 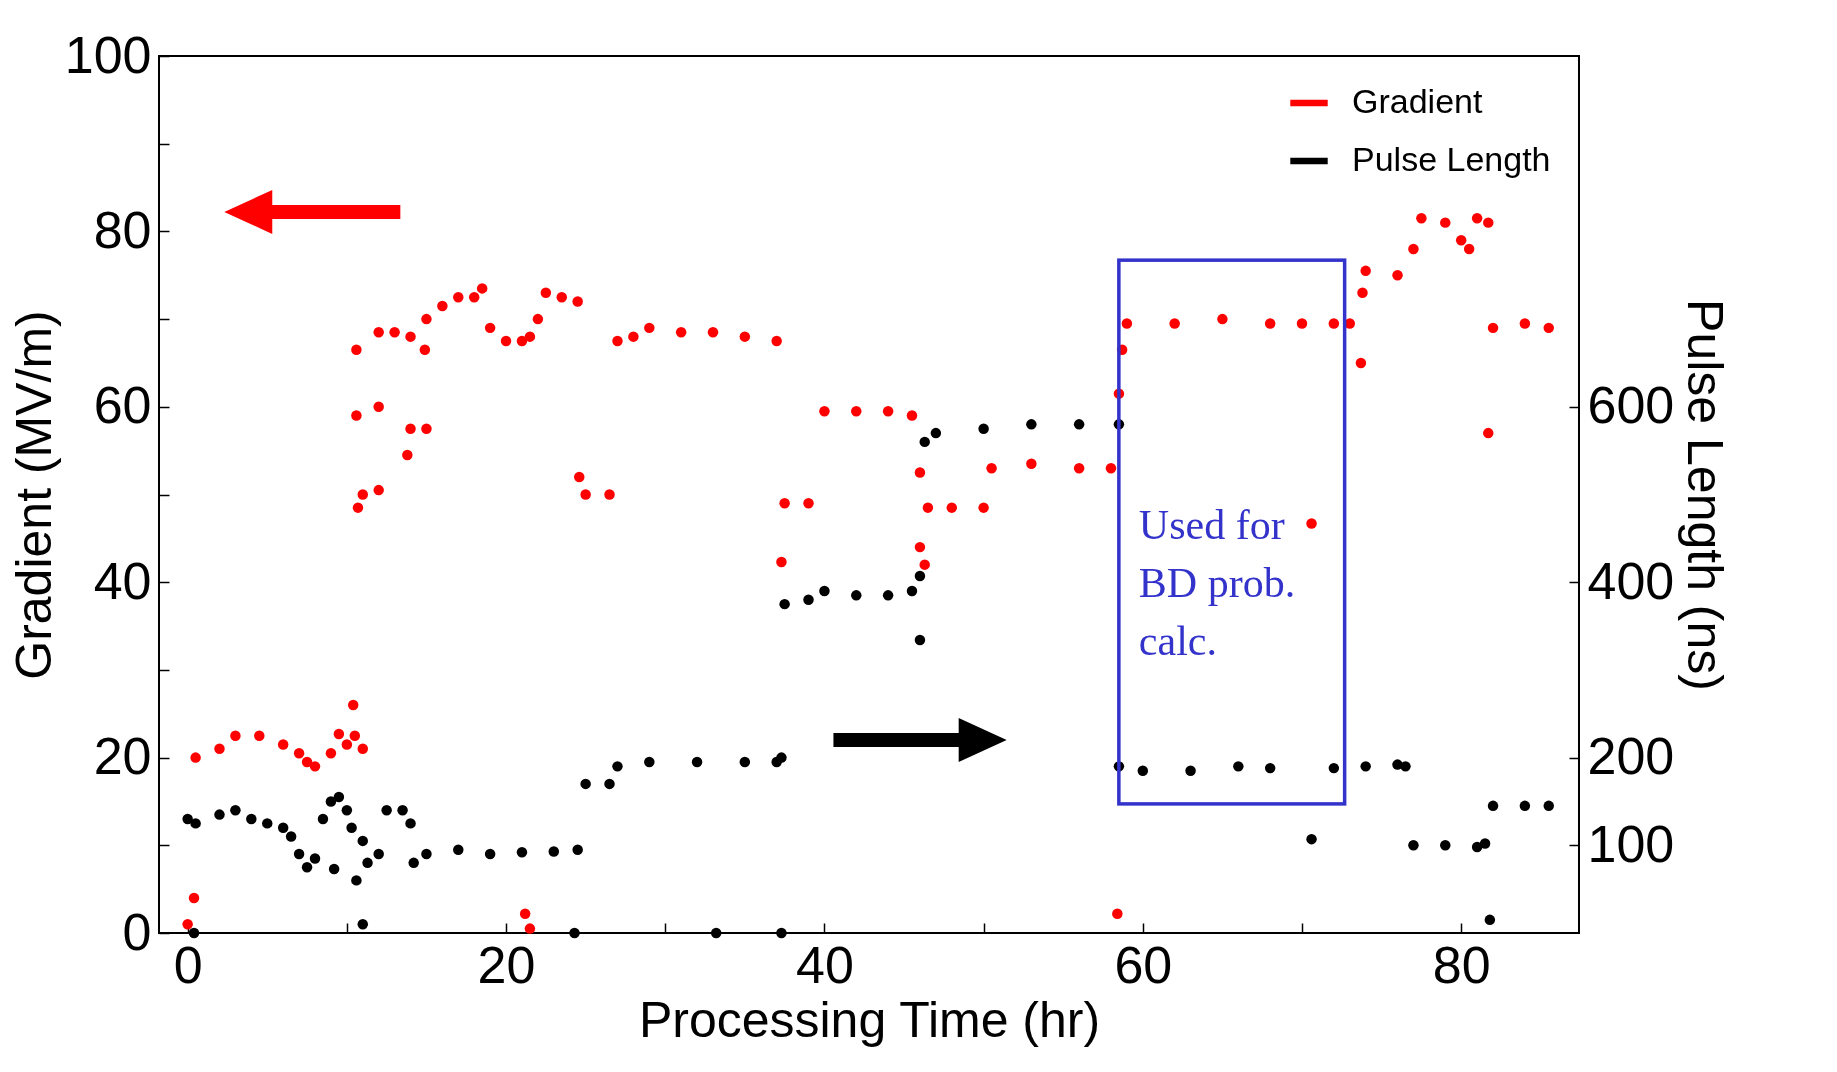 I want to click on y-tick-label: 80, so click(x=122, y=229).